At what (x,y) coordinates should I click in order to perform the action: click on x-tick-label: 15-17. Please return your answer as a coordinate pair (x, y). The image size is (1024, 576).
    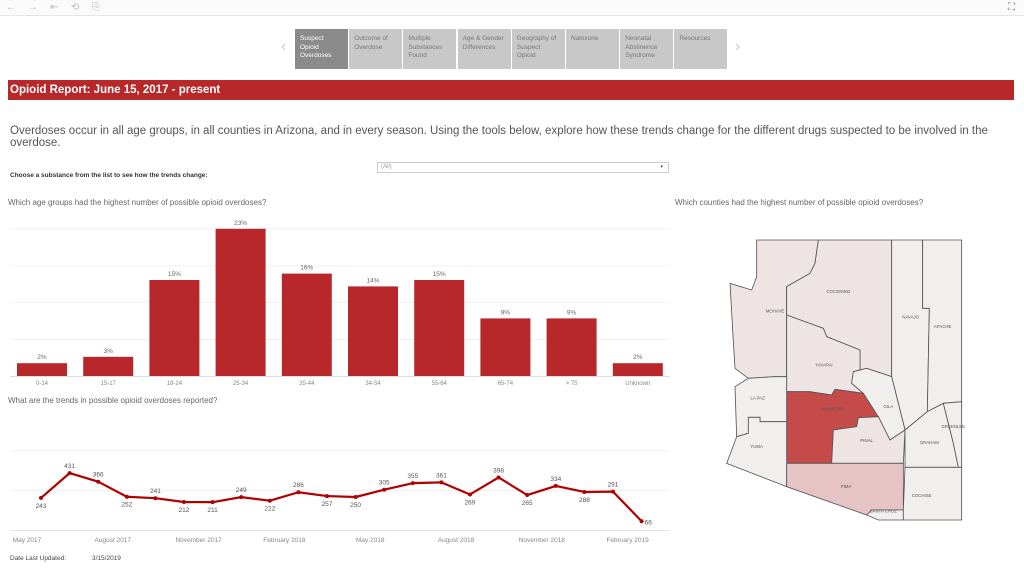
    Looking at the image, I should click on (109, 384).